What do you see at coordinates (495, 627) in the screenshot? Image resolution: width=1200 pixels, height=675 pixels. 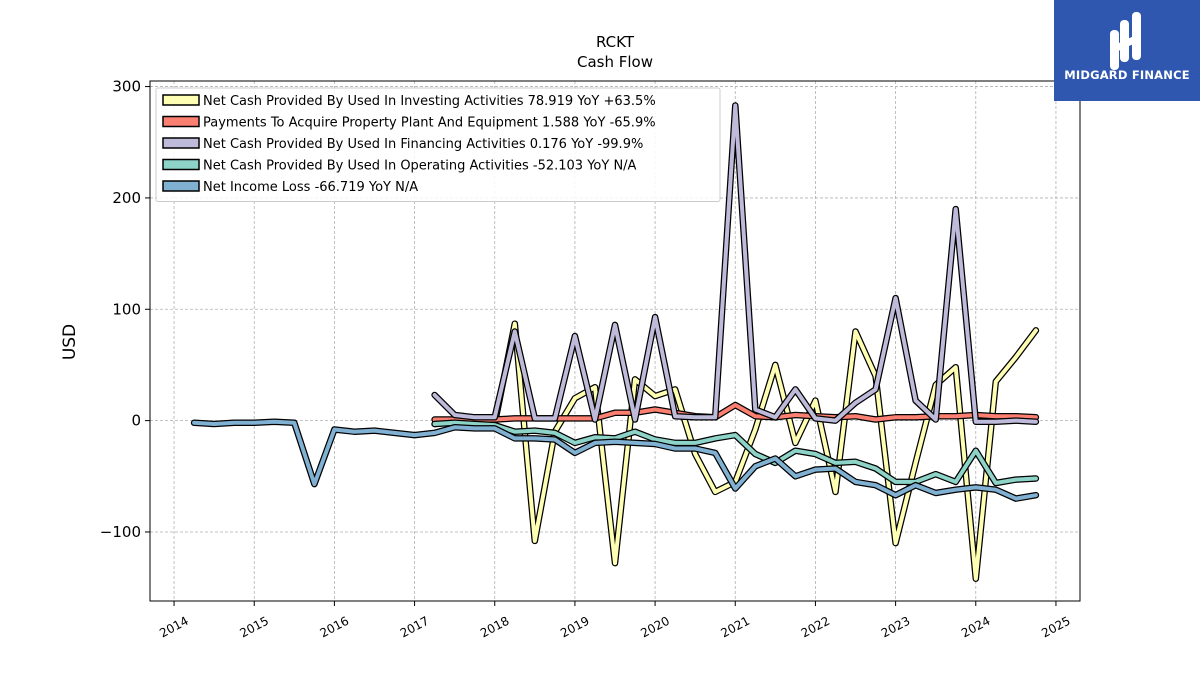 I see `x-tick-label: 2018` at bounding box center [495, 627].